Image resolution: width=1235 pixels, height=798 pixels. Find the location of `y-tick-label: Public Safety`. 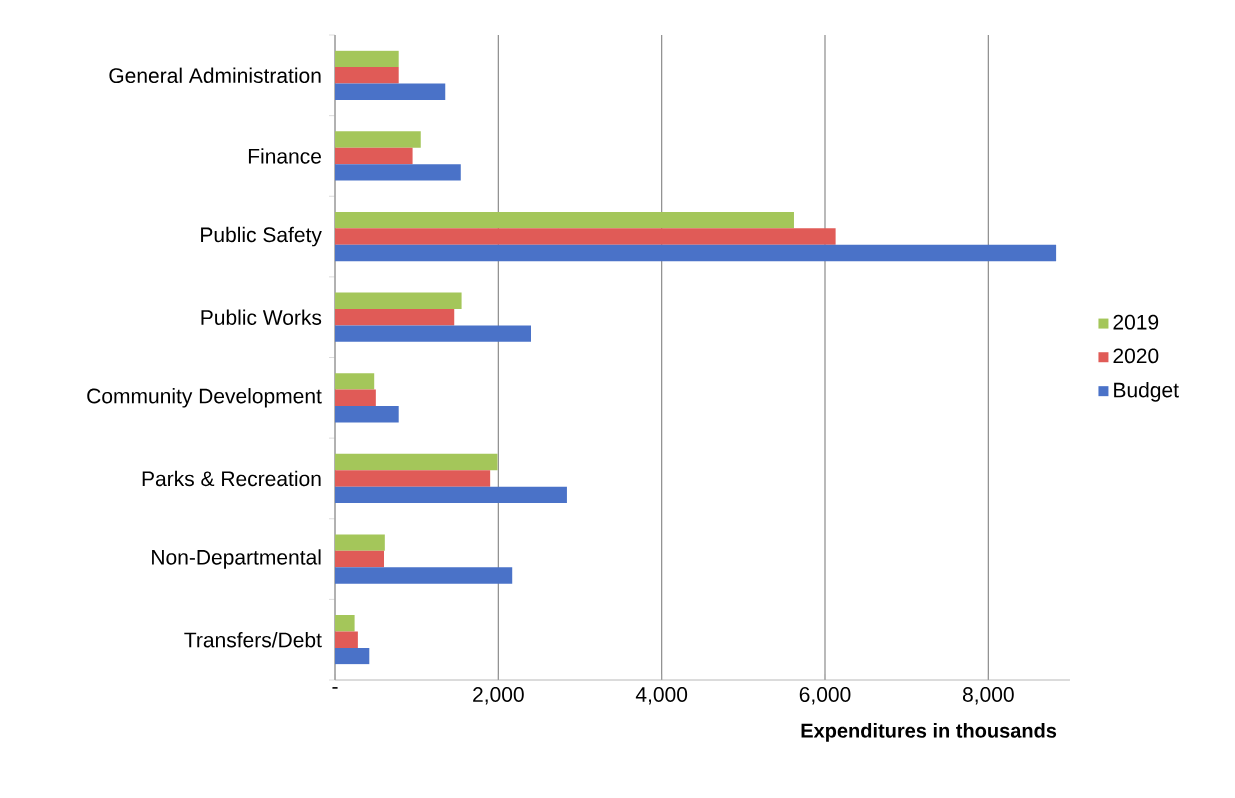

y-tick-label: Public Safety is located at coordinates (261, 236).